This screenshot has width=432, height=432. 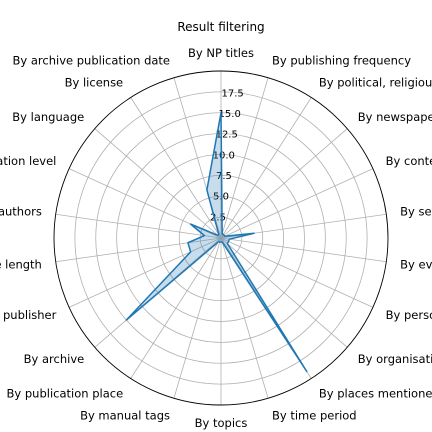 I want to click on category-label-20: By license, so click(x=94, y=82).